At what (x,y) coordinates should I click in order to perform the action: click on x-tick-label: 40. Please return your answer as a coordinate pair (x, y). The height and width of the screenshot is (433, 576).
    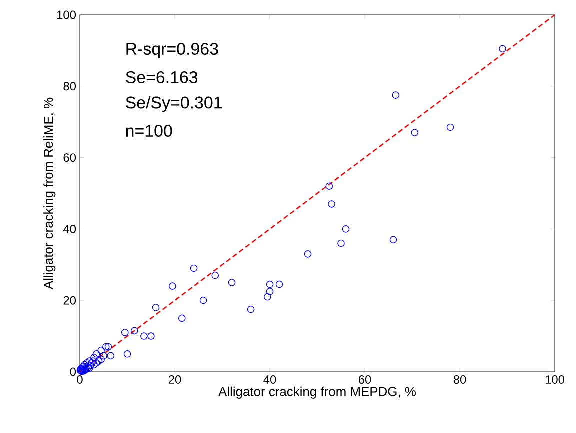
    Looking at the image, I should click on (270, 380).